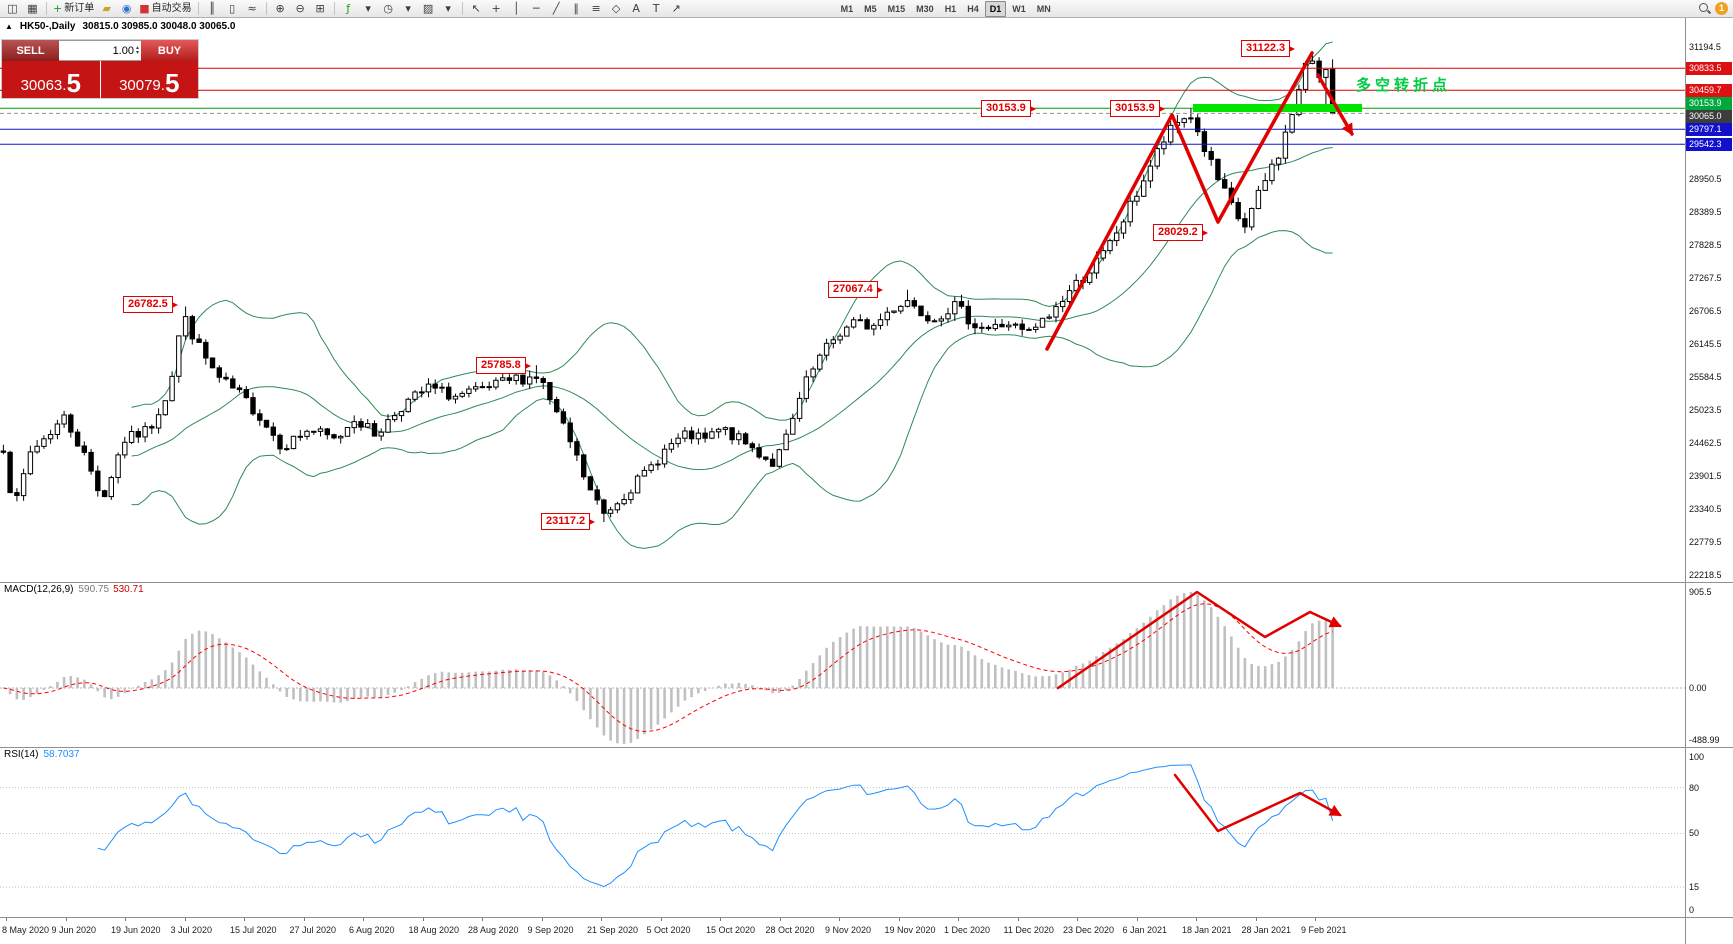  I want to click on chart-type-tools: ║ ▯ ≈, so click(232, 8).